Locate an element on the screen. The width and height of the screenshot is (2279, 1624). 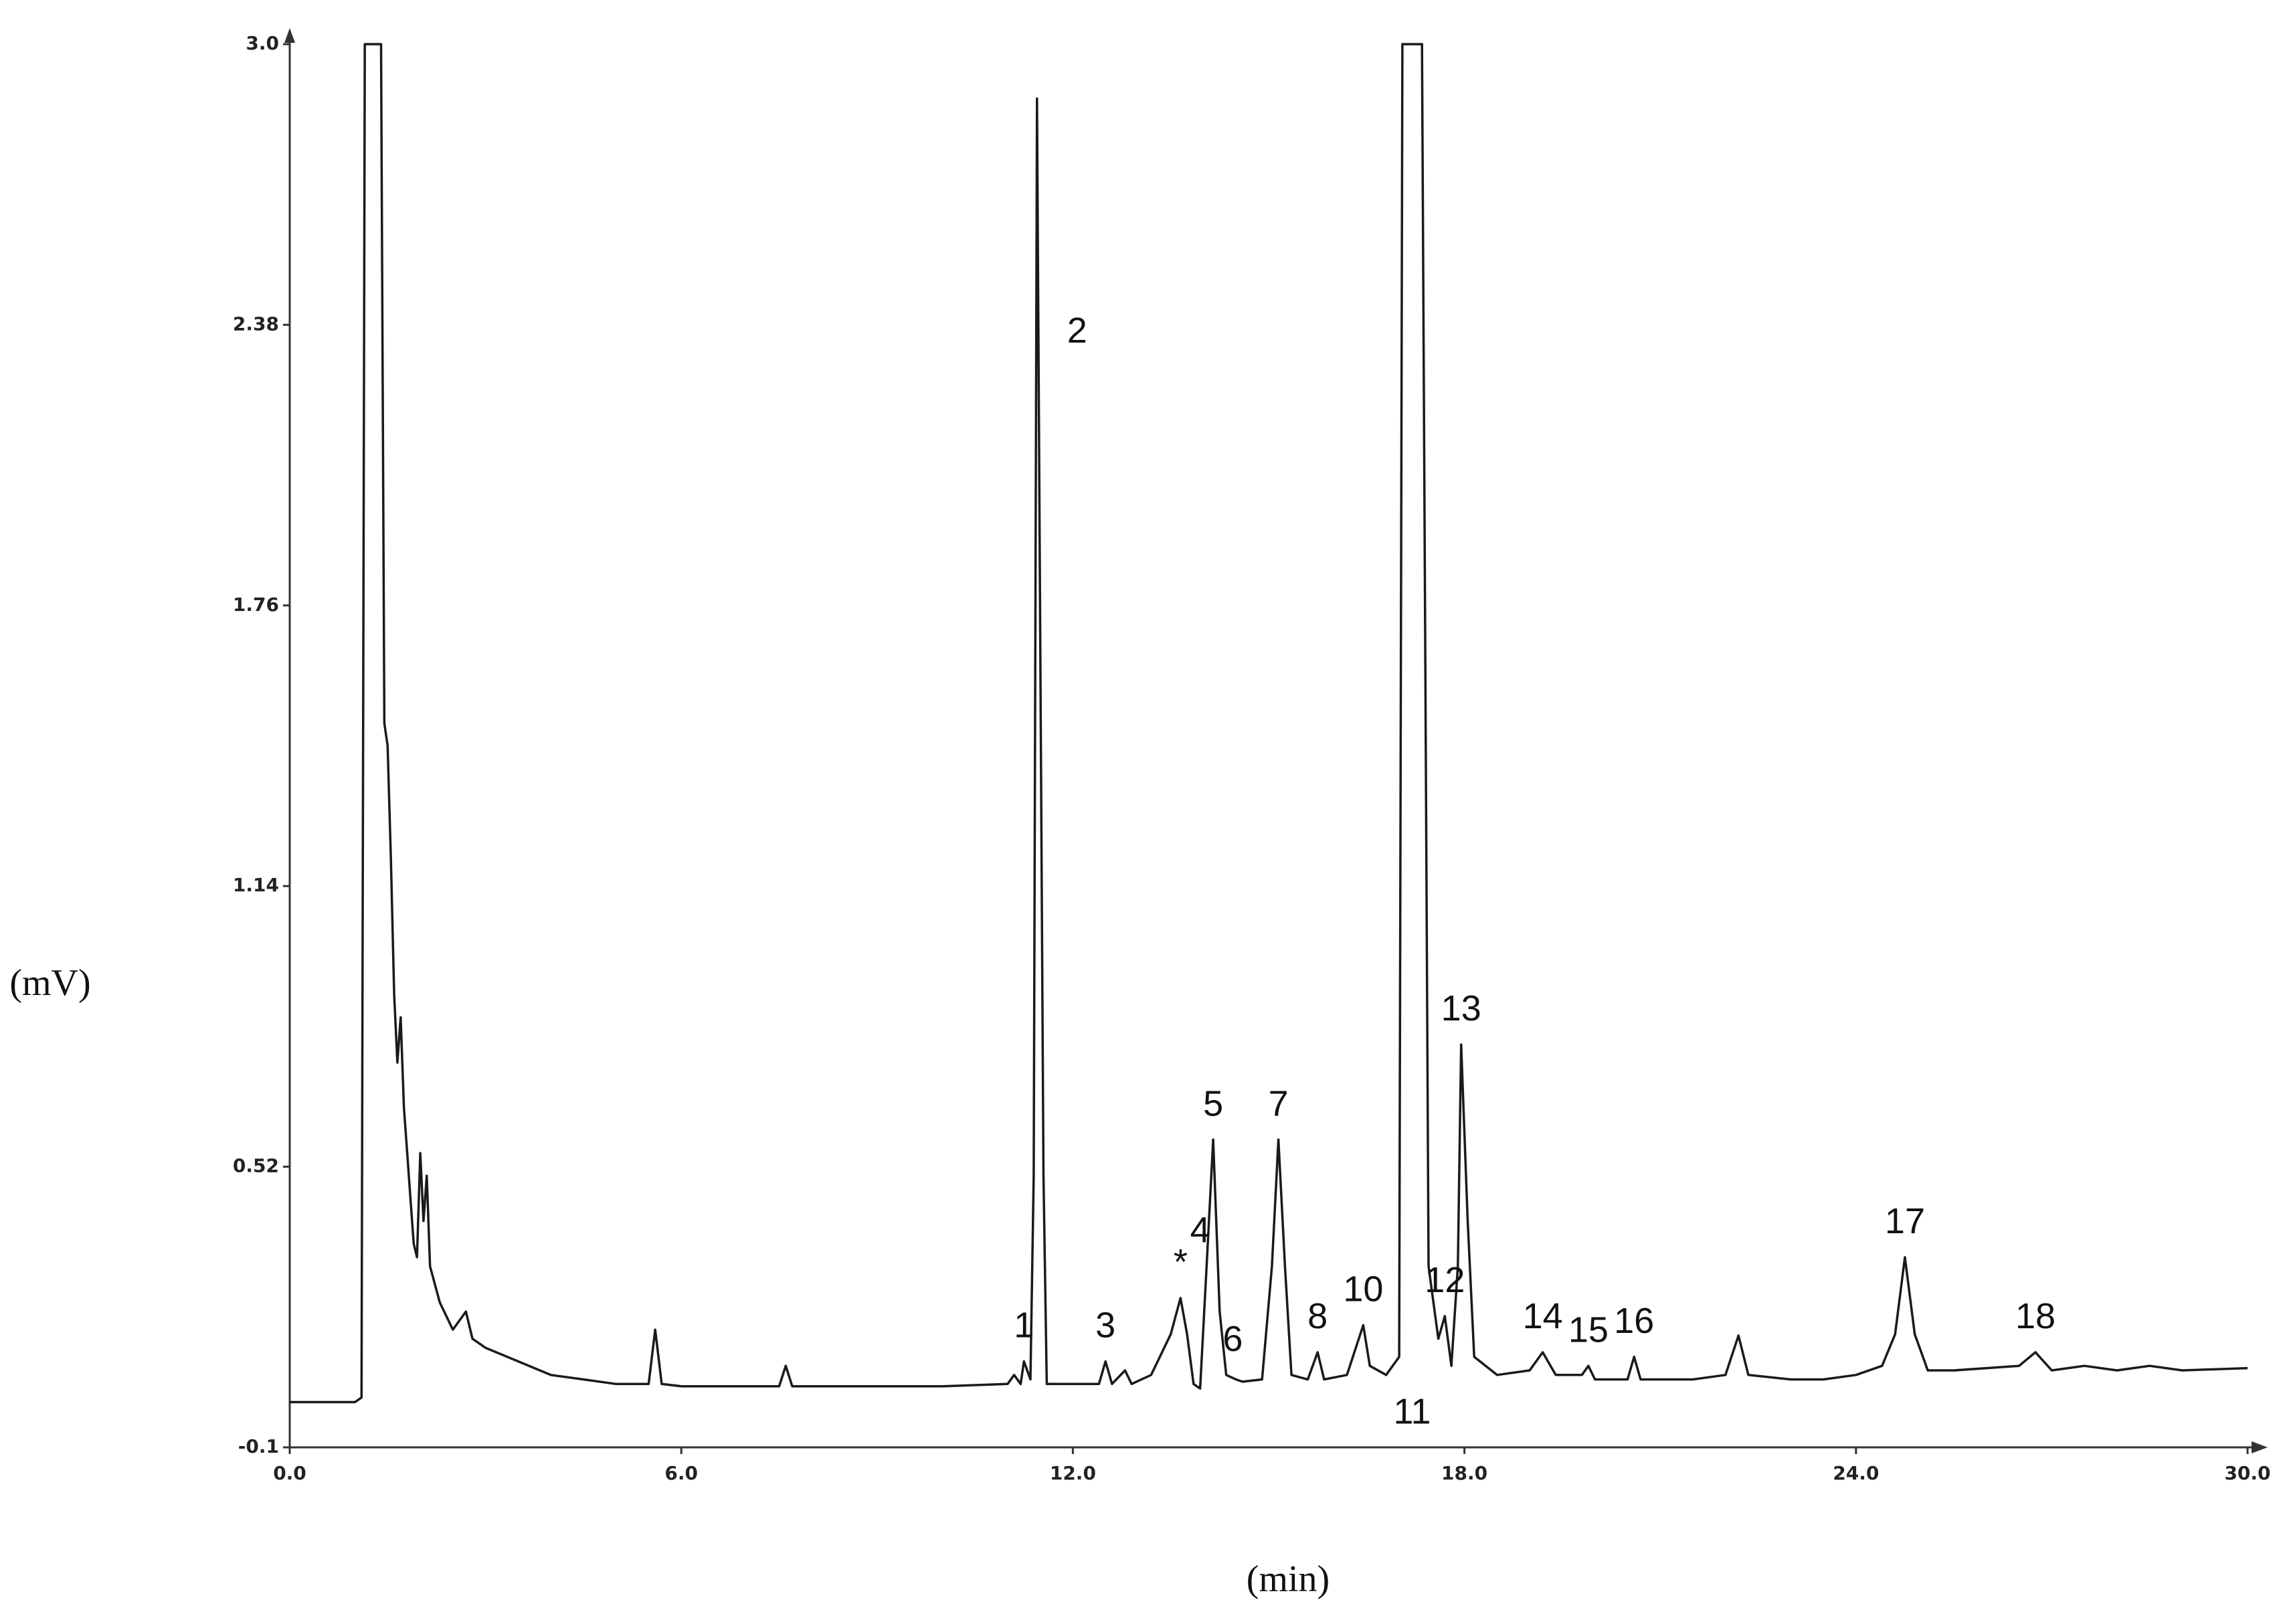
peak-label: 15 is located at coordinates (1589, 1330).